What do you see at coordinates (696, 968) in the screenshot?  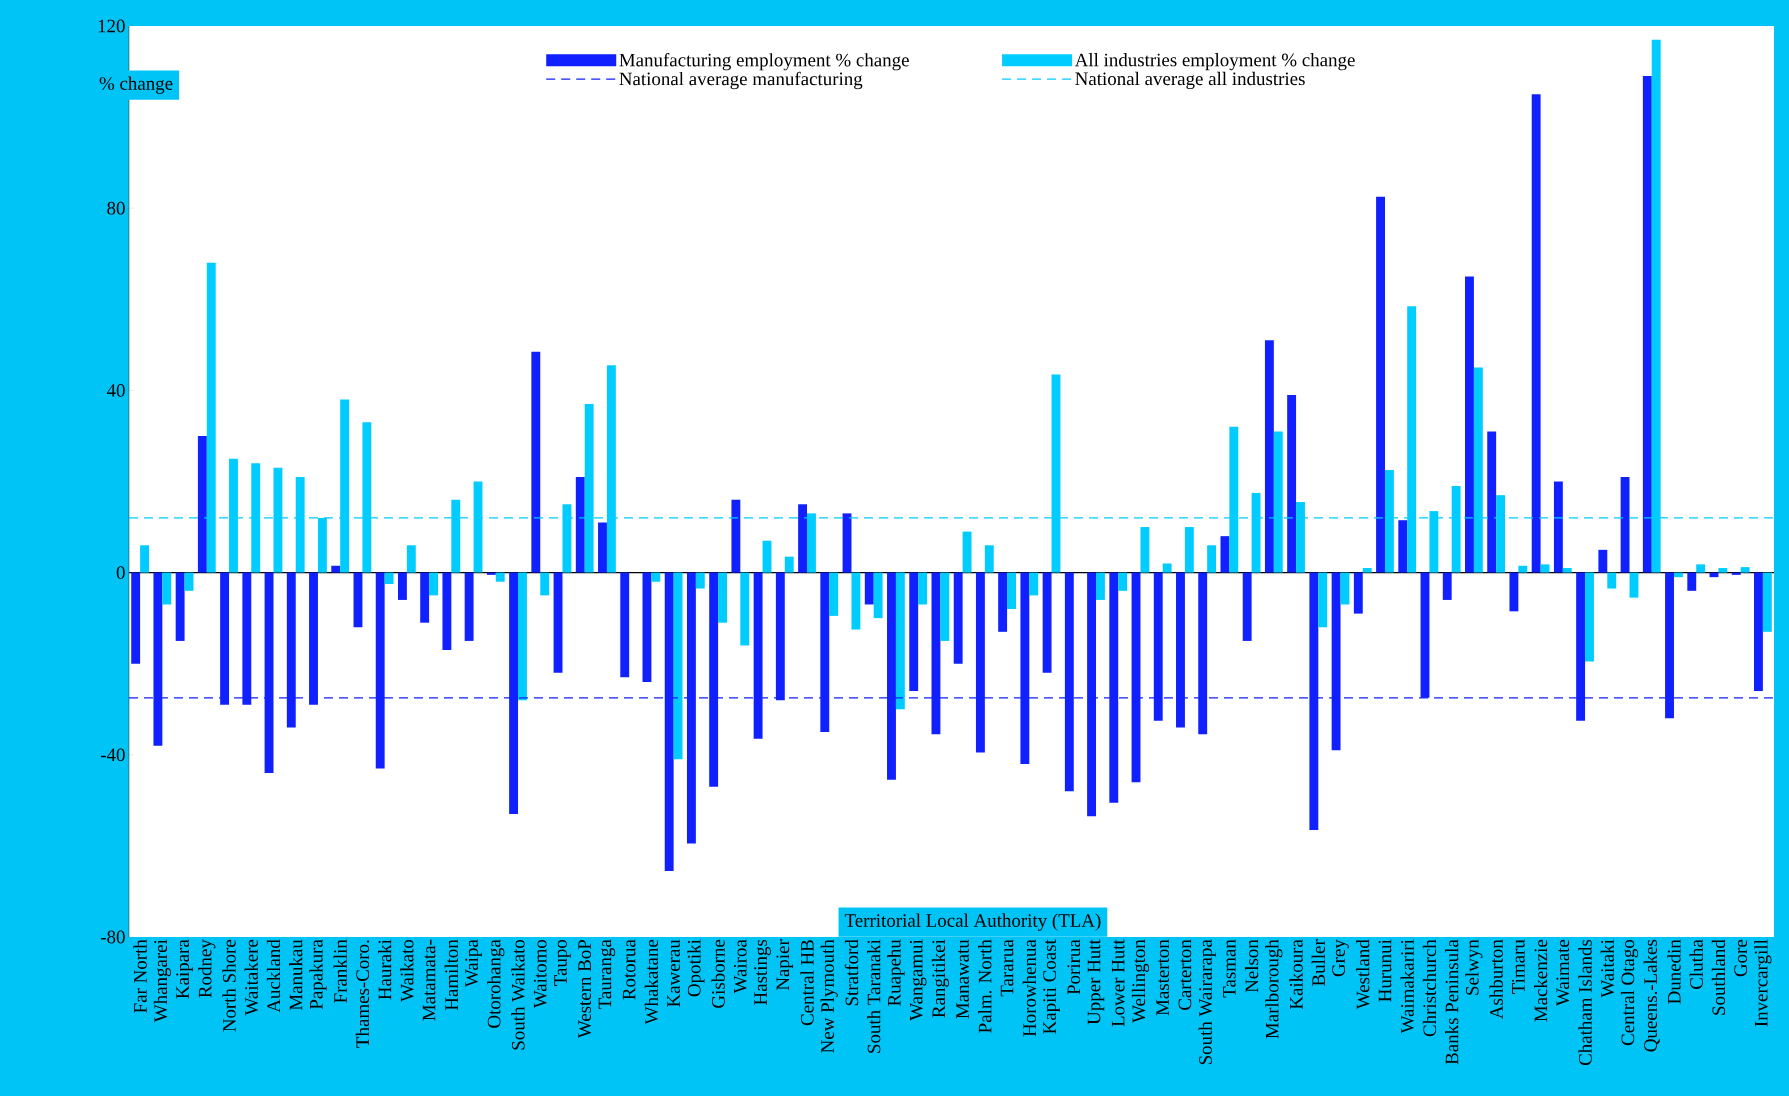 I see `x-tick-label: Opotiki` at bounding box center [696, 968].